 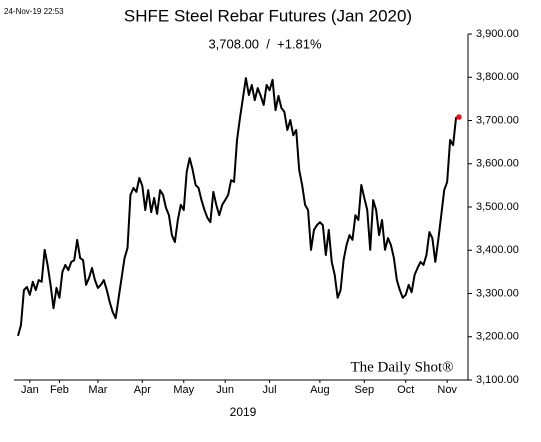 I want to click on y-tick-label: 3,100.00, so click(x=497, y=380).